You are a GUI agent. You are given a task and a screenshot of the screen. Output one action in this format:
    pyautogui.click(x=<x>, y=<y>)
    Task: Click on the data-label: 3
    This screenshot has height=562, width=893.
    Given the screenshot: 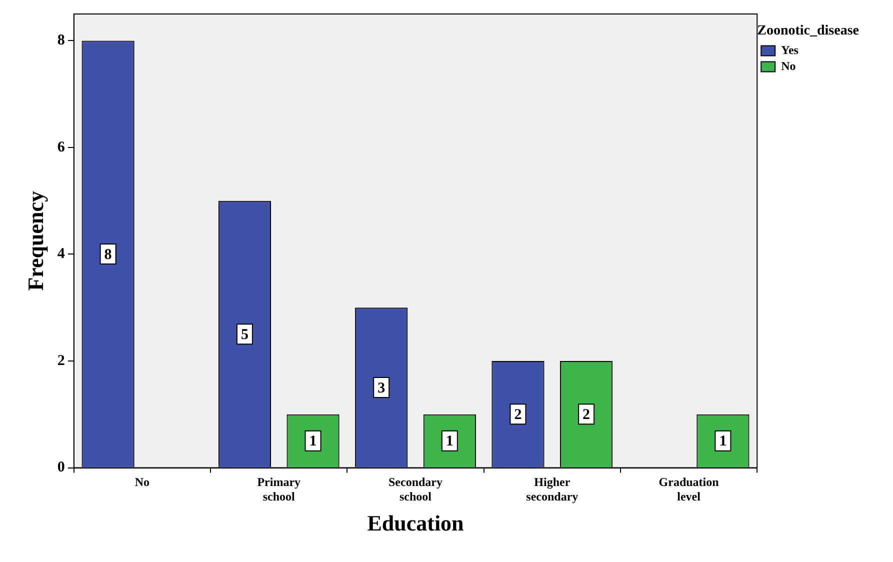 What is the action you would take?
    pyautogui.click(x=382, y=388)
    